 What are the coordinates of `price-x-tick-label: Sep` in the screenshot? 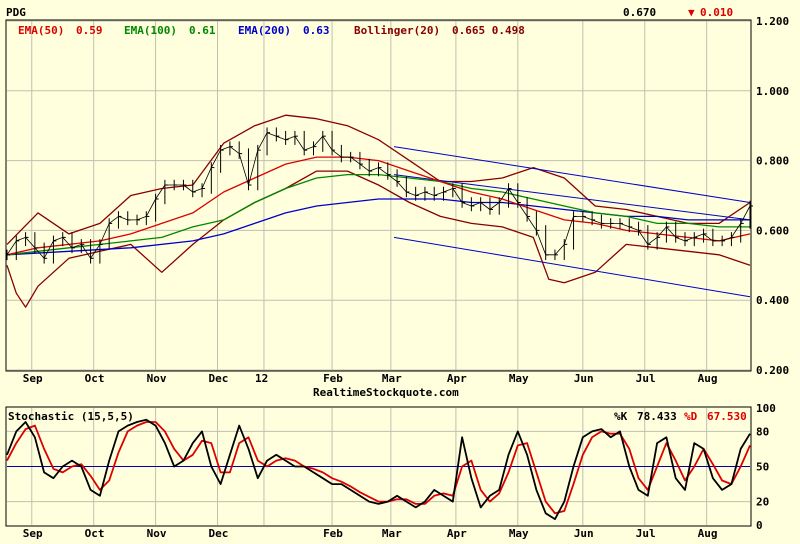 It's located at (33, 378).